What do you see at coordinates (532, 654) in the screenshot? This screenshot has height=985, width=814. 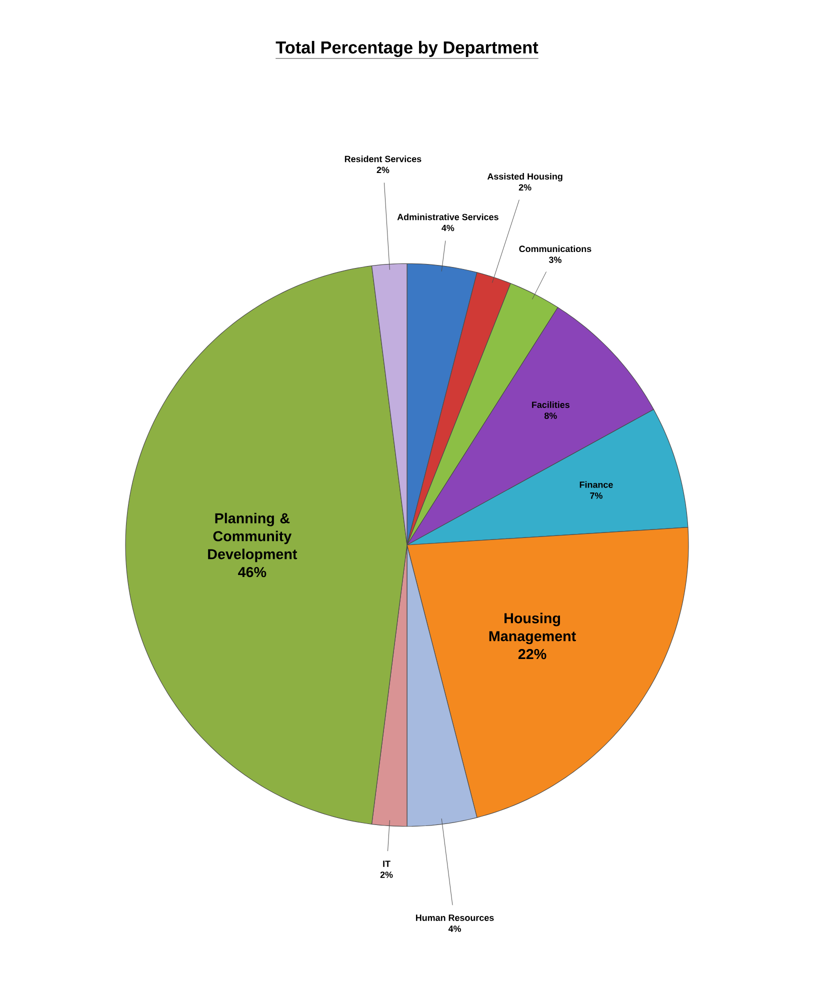 I see `data-label: 22%` at bounding box center [532, 654].